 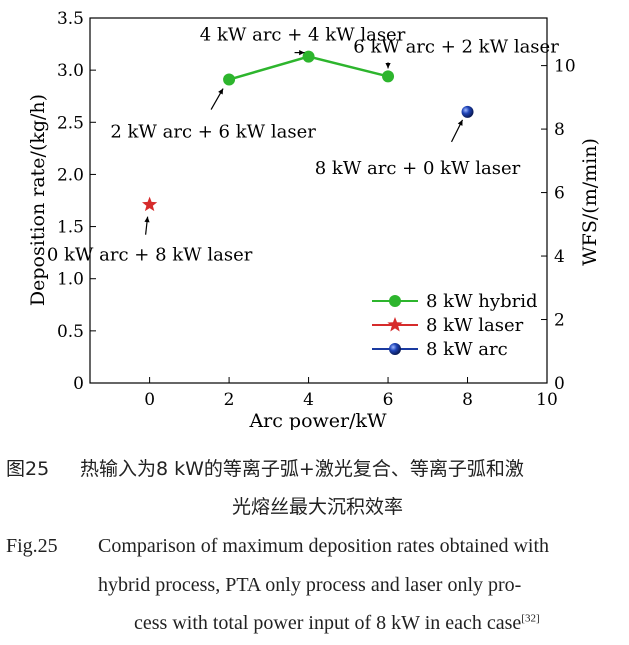 What do you see at coordinates (559, 321) in the screenshot?
I see `y2-tick-label: 2` at bounding box center [559, 321].